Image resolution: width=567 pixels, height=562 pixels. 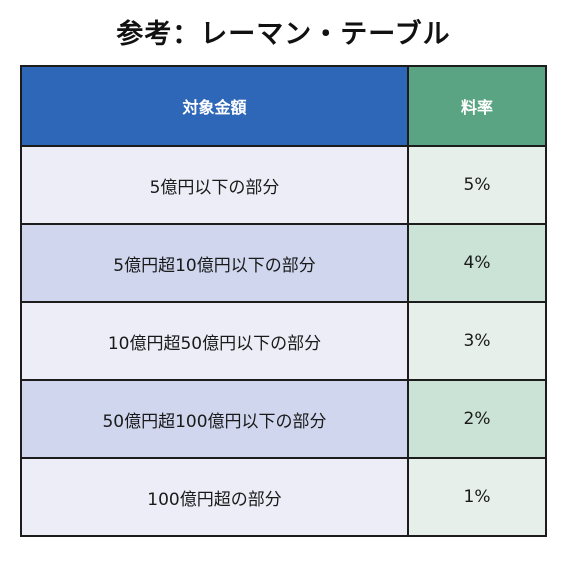 I want to click on table-row: 5億円以下の部分 5%, so click(x=283, y=185).